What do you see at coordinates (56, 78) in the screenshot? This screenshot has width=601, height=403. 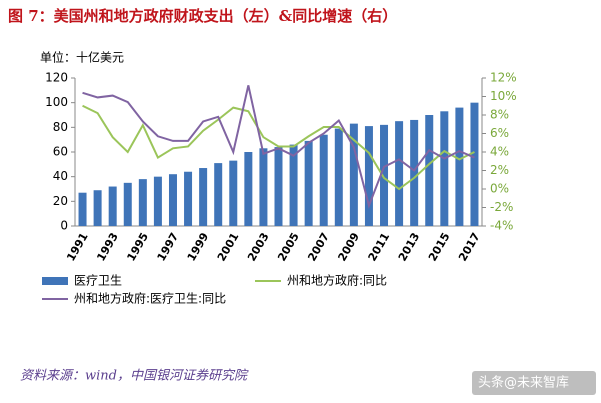 I see `y-tick-label: 120` at bounding box center [56, 78].